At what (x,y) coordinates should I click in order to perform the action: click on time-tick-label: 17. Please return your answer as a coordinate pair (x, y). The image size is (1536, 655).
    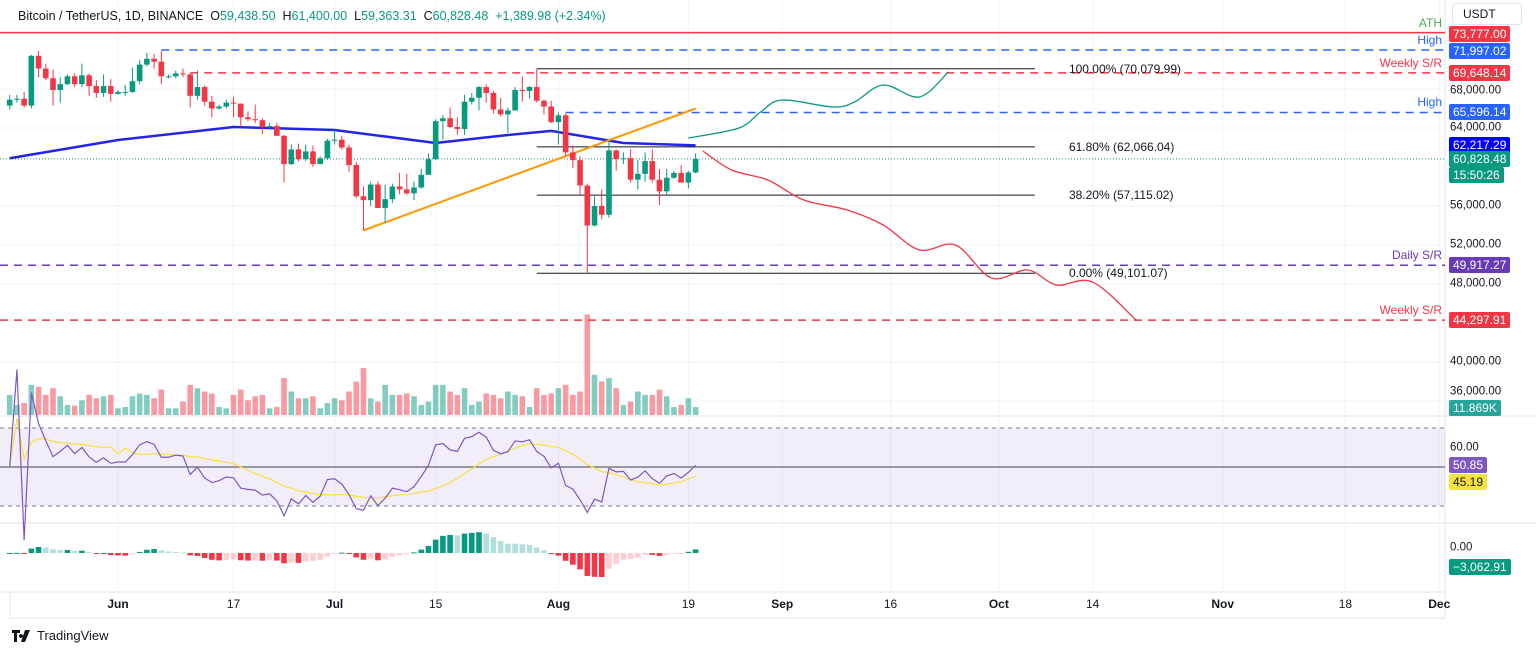
    Looking at the image, I should click on (233, 604).